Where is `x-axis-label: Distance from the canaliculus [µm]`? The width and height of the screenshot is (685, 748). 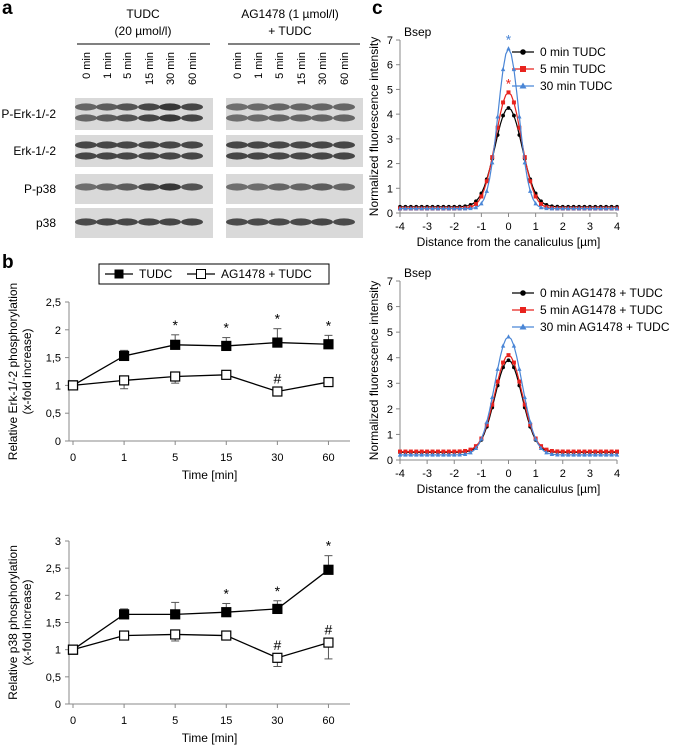
x-axis-label: Distance from the canaliculus [µm] is located at coordinates (509, 242).